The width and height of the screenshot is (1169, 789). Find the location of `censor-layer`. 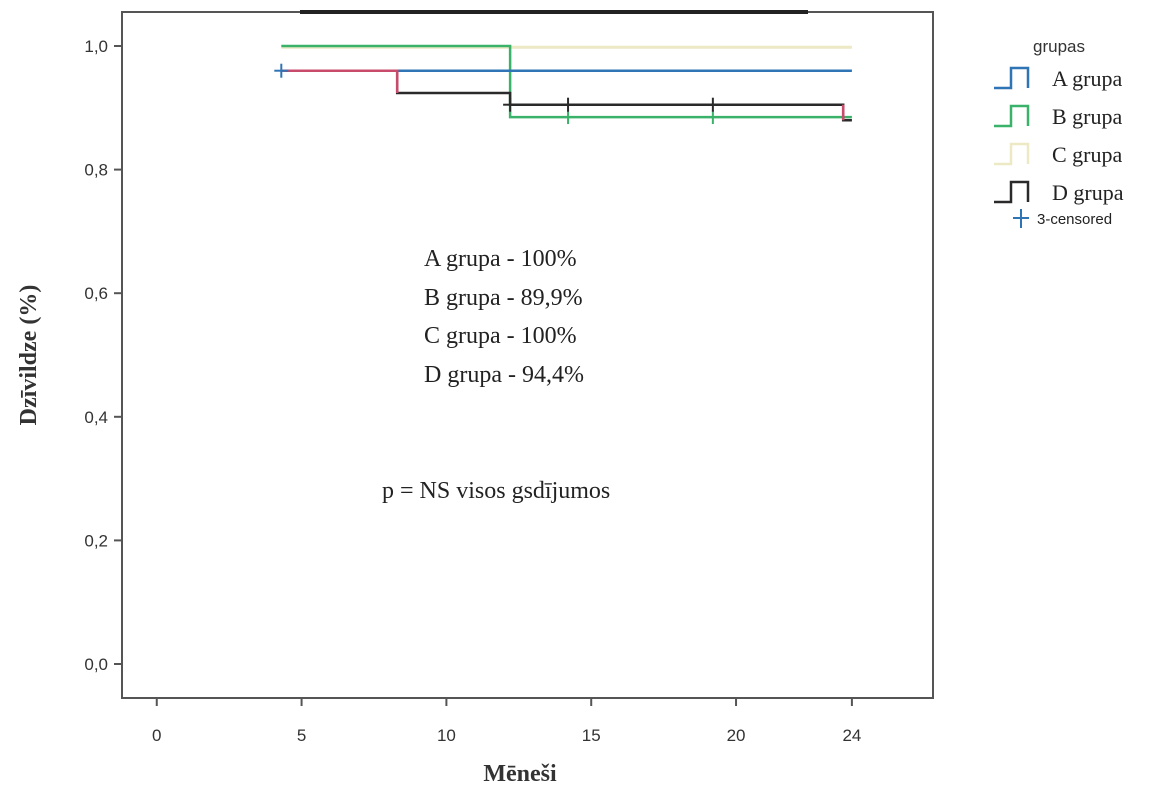

censor-layer is located at coordinates (497, 94).